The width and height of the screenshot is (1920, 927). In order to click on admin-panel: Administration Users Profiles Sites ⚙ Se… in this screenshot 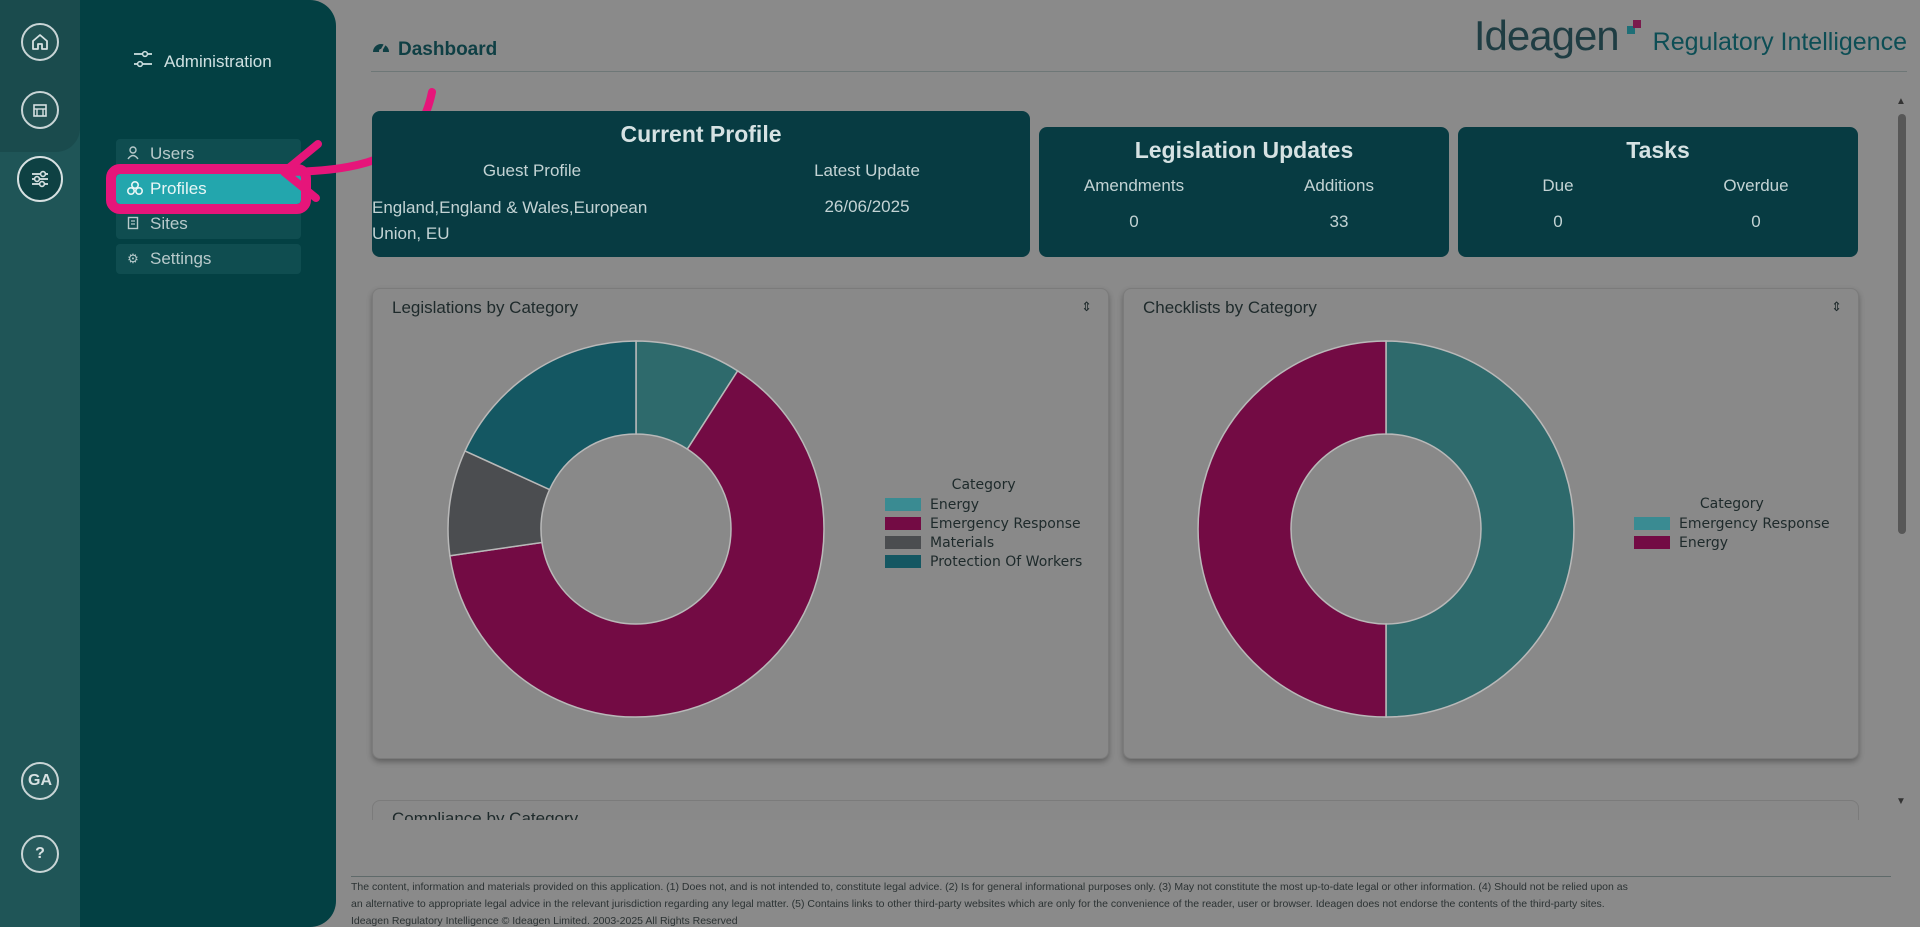, I will do `click(208, 463)`.